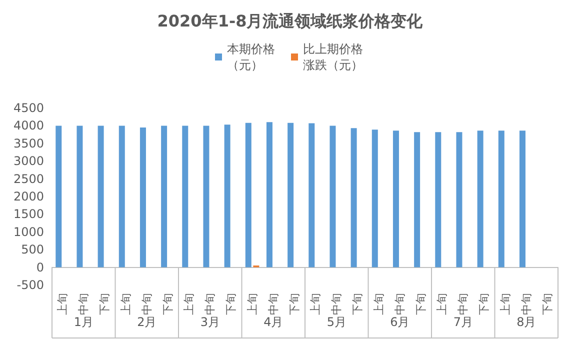  What do you see at coordinates (84, 322) in the screenshot?
I see `text: 1月` at bounding box center [84, 322].